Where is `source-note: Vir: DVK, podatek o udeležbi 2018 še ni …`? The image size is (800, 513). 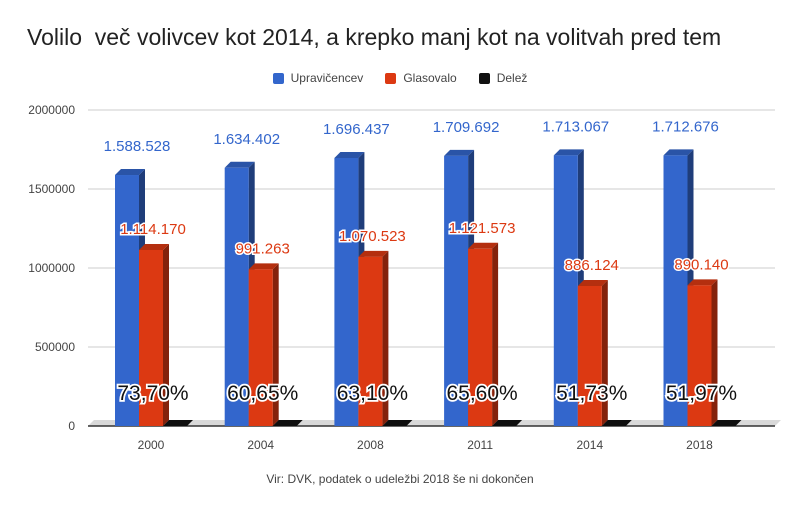 source-note: Vir: DVK, podatek o udeležbi 2018 še ni … is located at coordinates (400, 479).